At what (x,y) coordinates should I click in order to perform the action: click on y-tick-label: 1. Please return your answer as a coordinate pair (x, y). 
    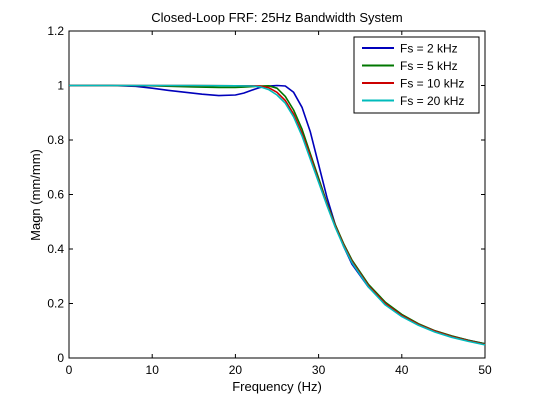
    Looking at the image, I should click on (60, 86).